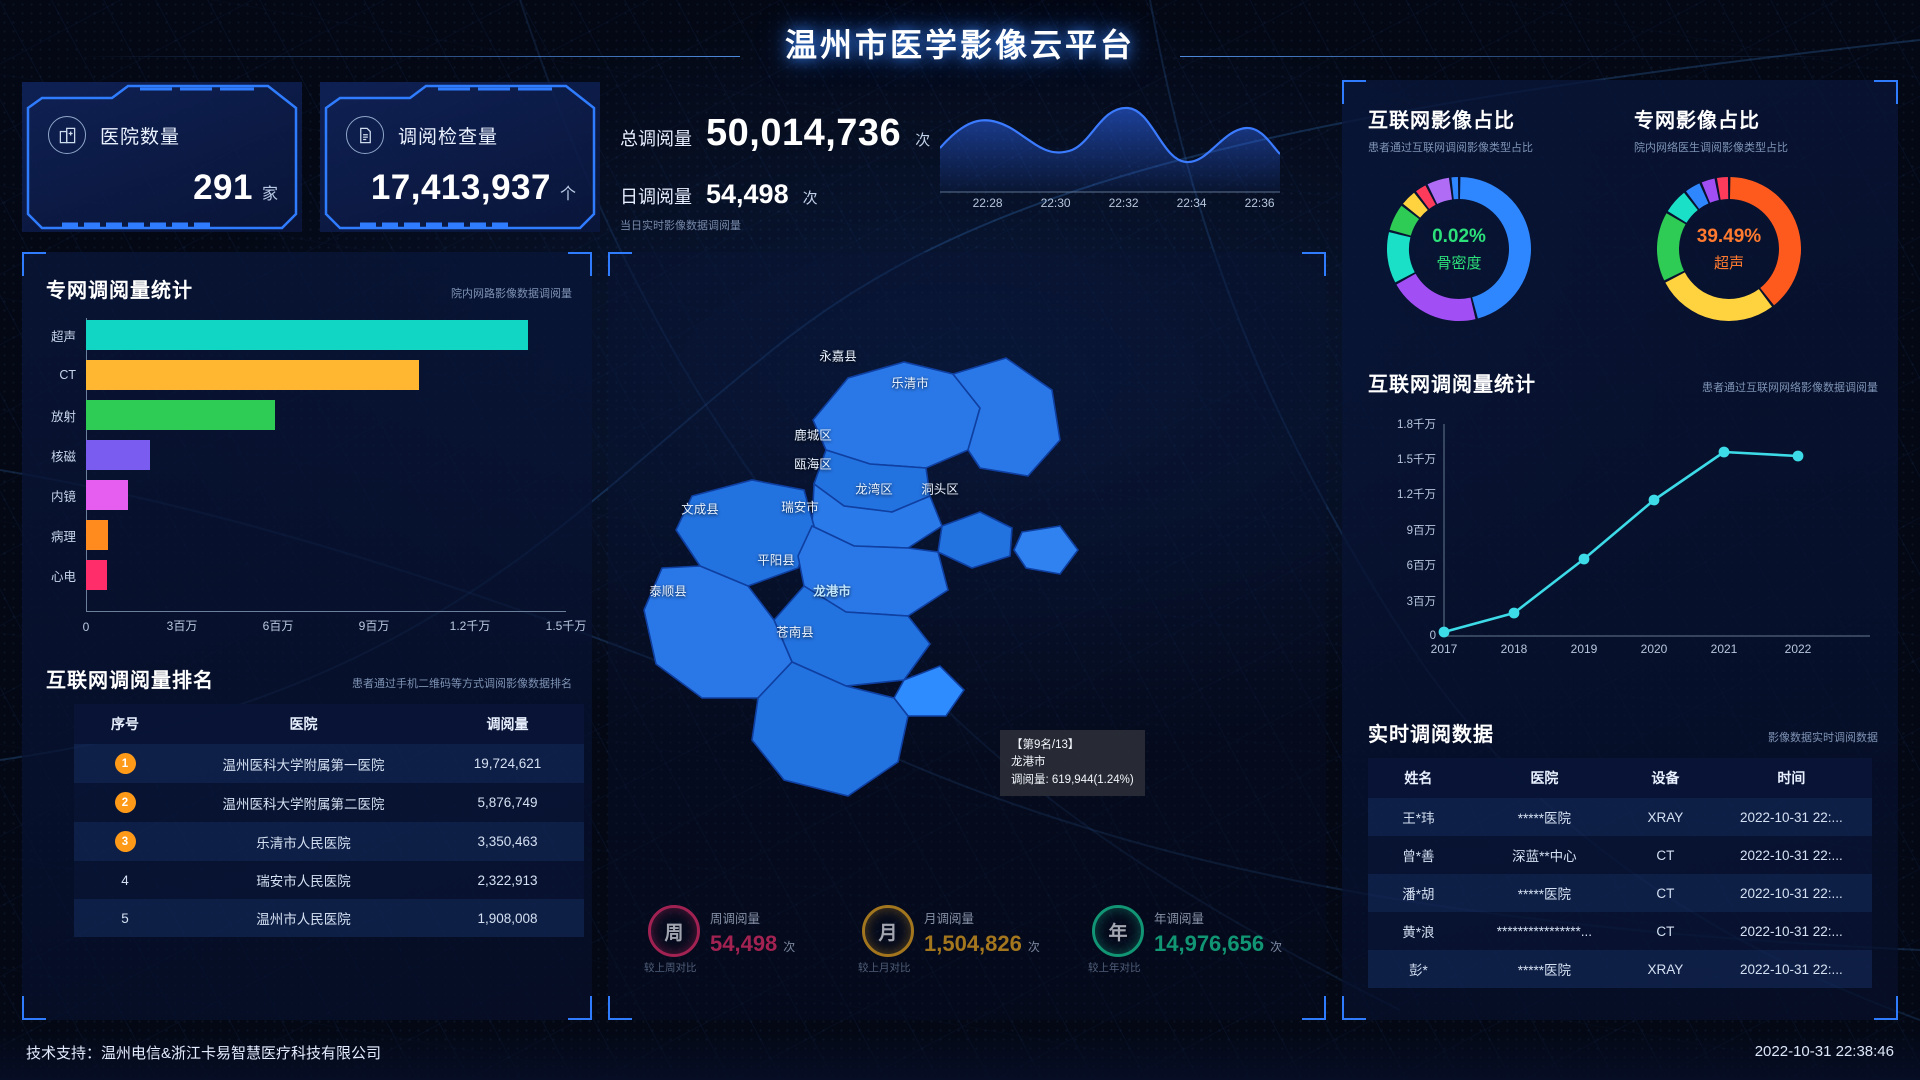 This screenshot has width=1920, height=1080. I want to click on year-value-row: 14,976,656 次, so click(1218, 944).